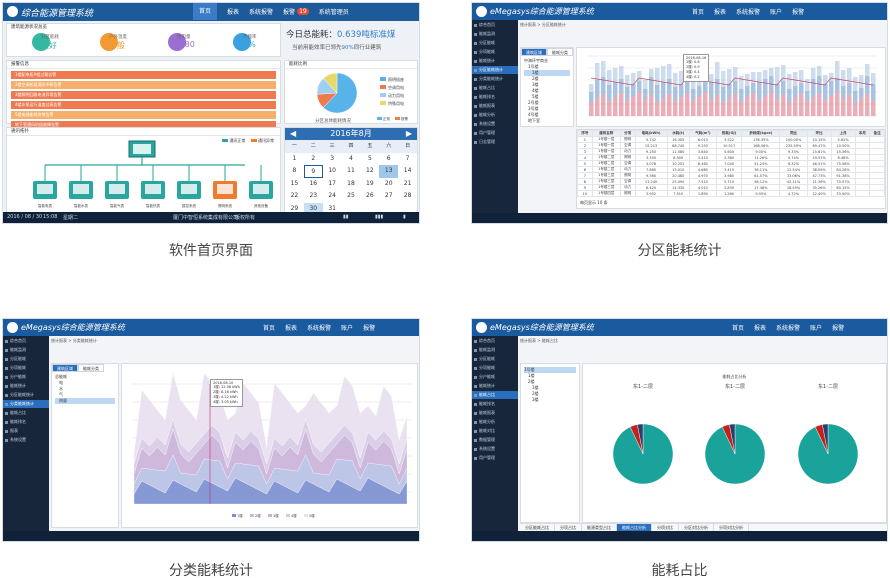 The width and height of the screenshot is (890, 578). I want to click on tab-building-area: 建筑区域, so click(534, 52).